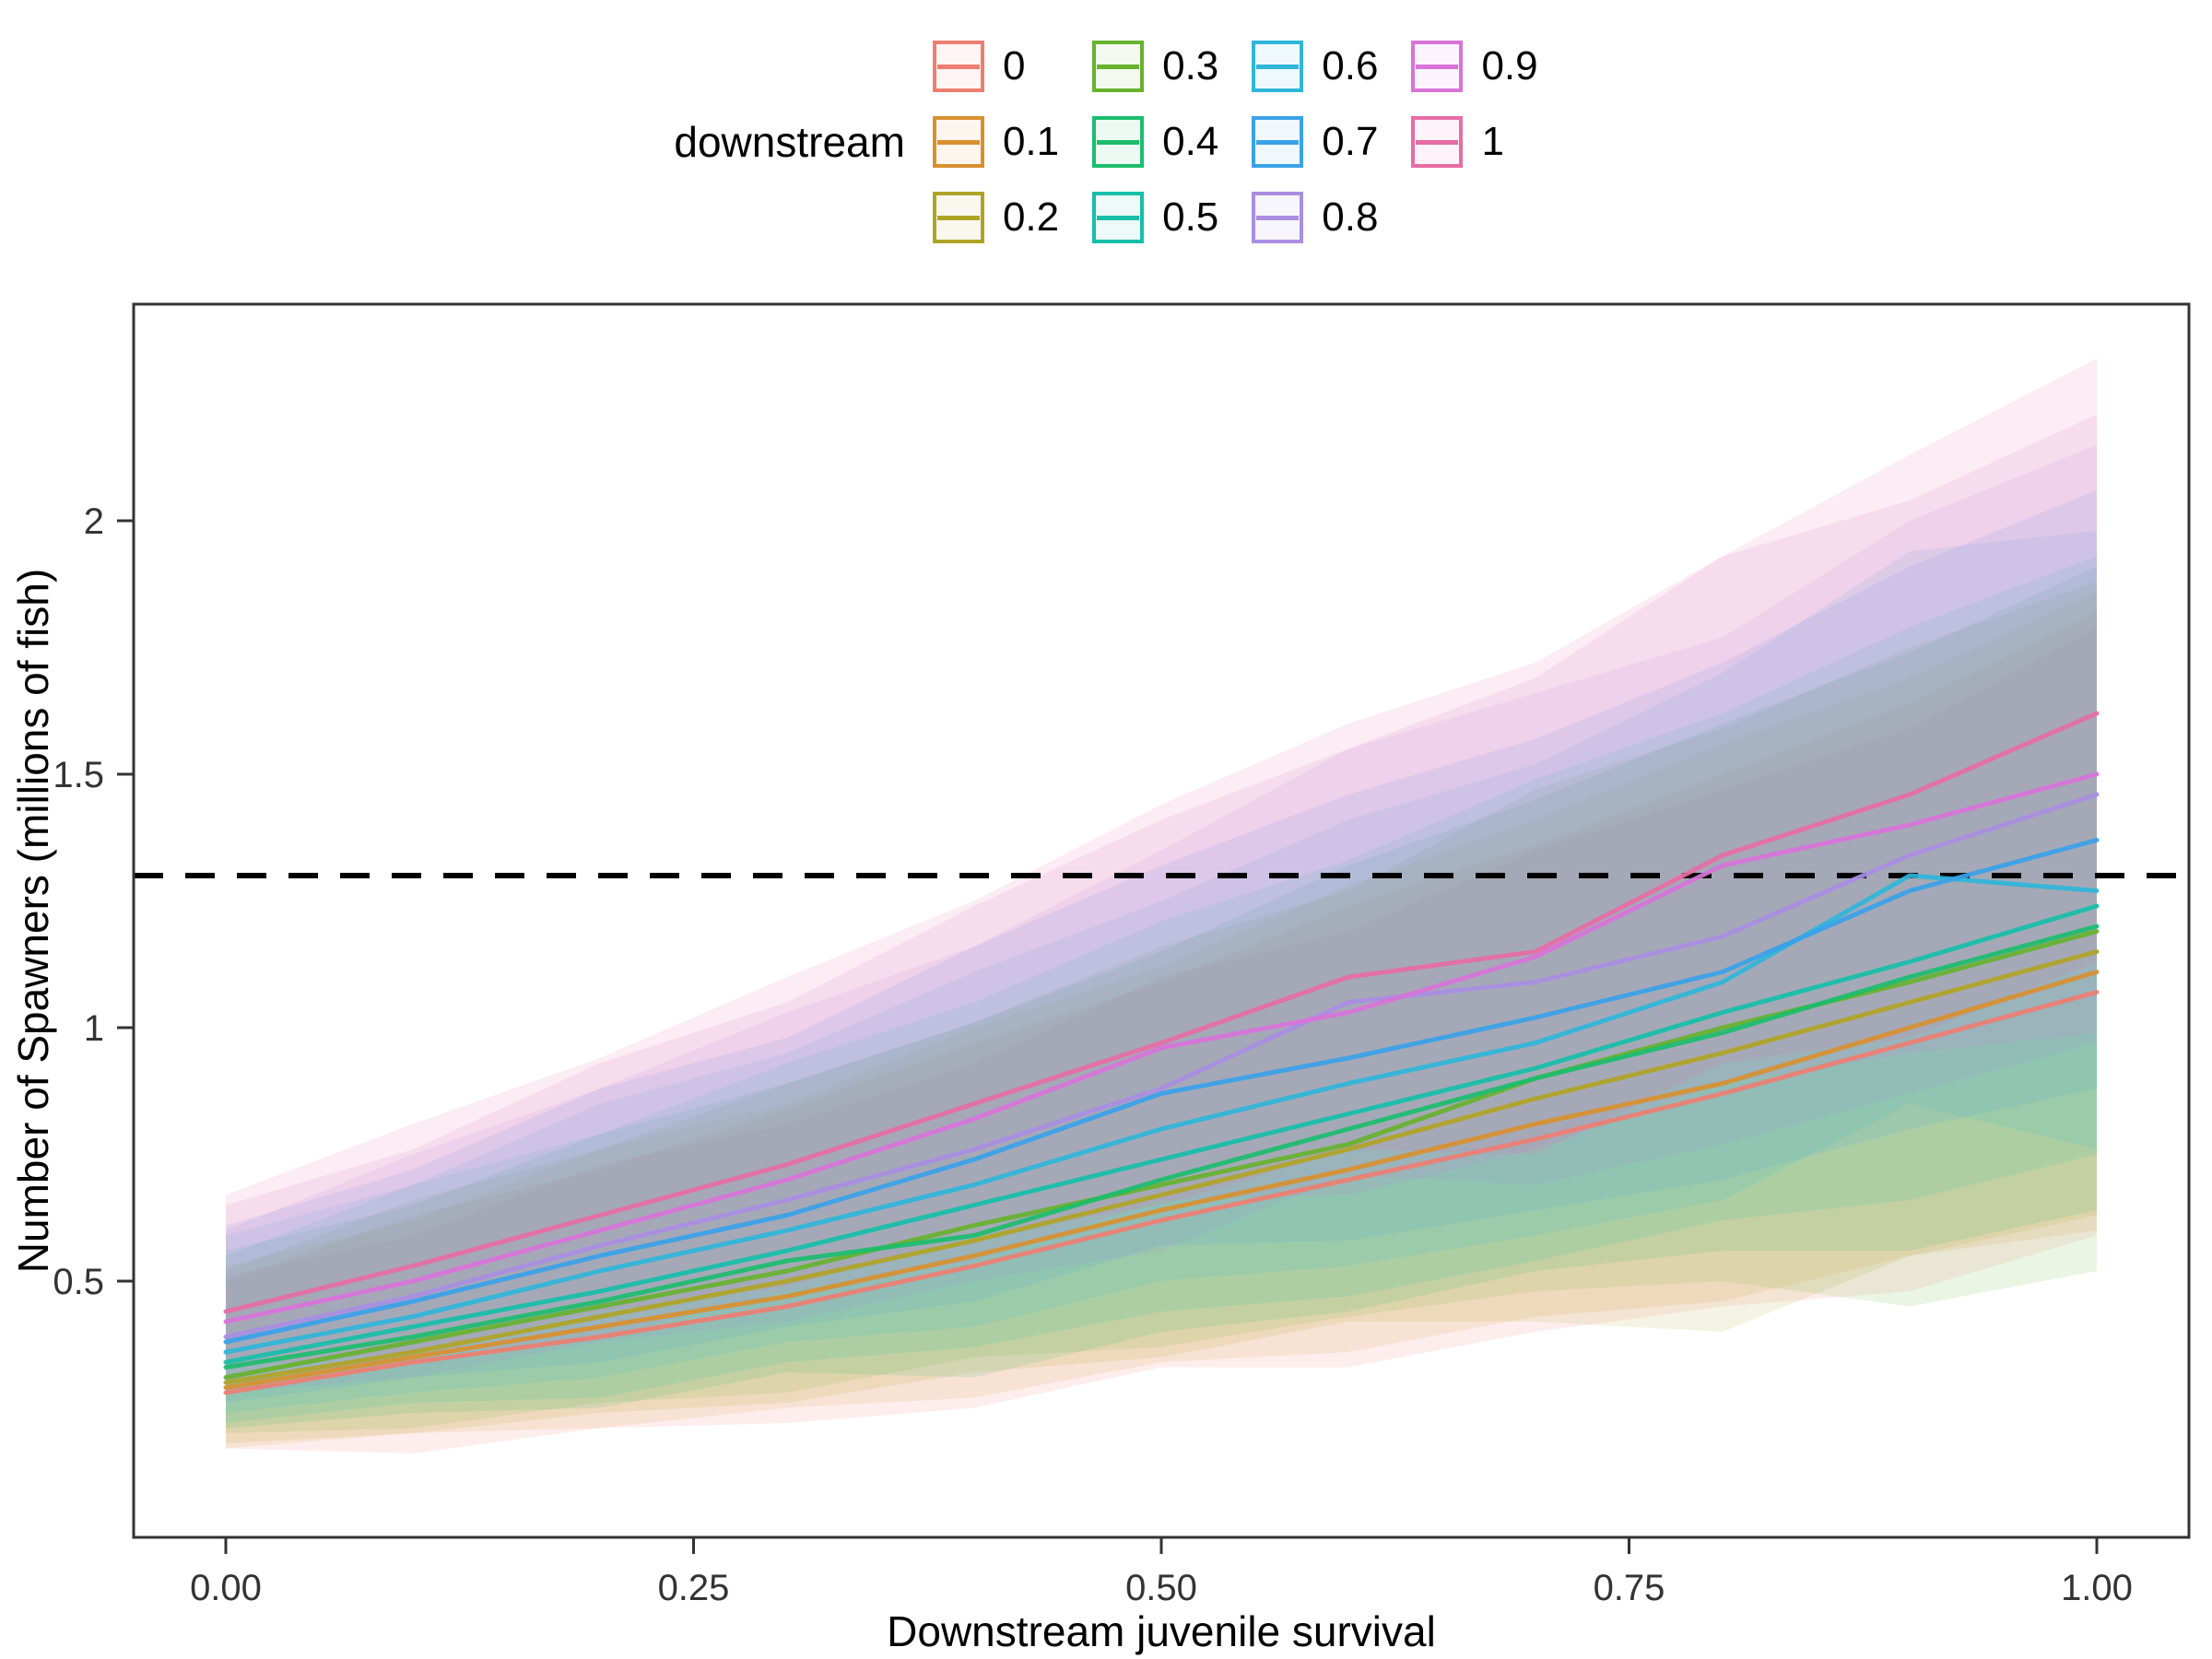  What do you see at coordinates (1350, 65) in the screenshot?
I see `legend-item-label: 0.6` at bounding box center [1350, 65].